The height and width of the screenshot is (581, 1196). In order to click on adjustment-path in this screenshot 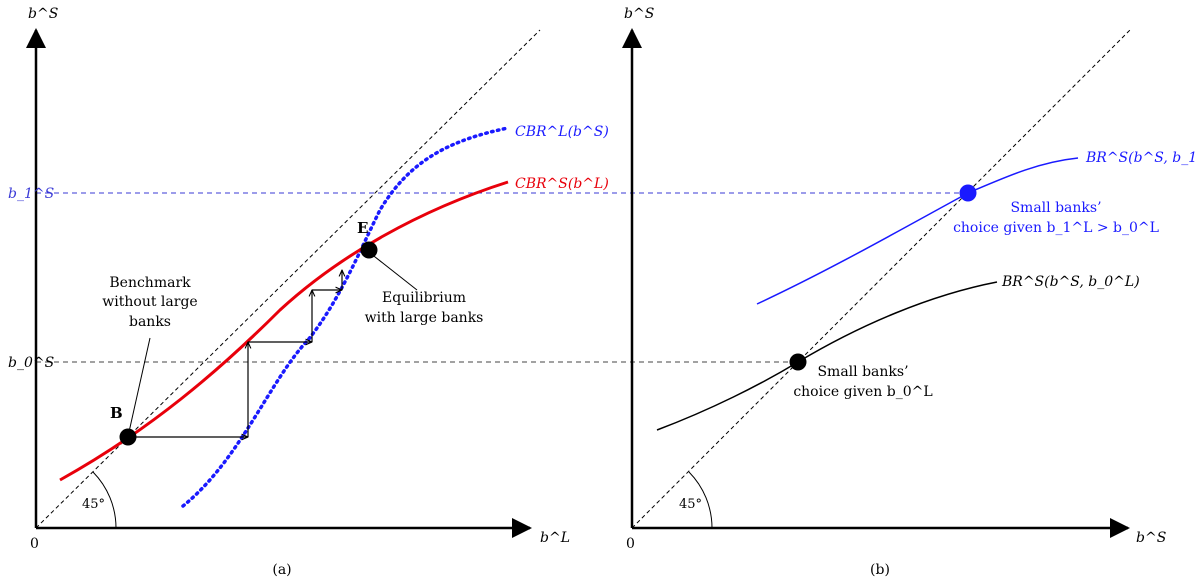, I will do `click(235, 353)`.